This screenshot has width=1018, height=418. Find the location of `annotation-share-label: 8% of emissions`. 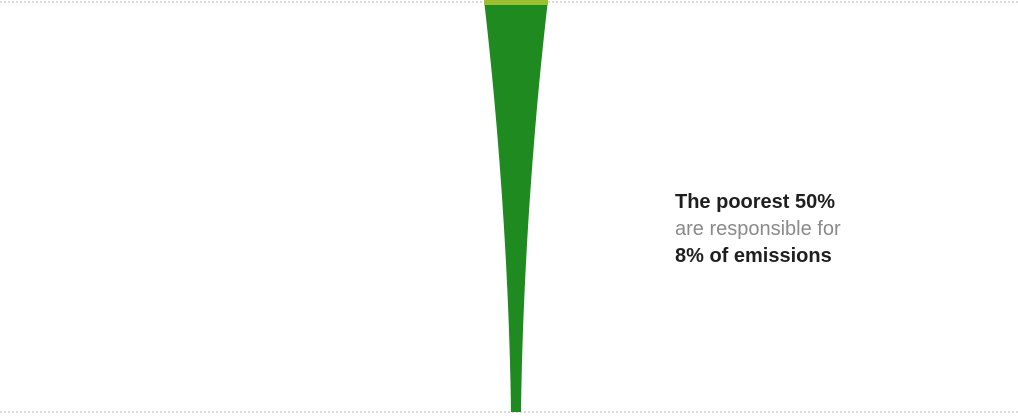

annotation-share-label: 8% of emissions is located at coordinates (753, 256).